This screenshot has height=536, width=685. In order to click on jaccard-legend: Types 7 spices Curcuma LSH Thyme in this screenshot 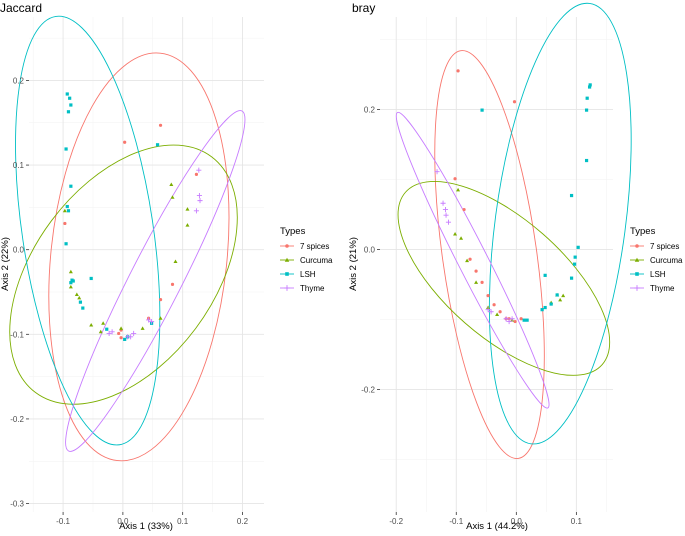, I will do `click(306, 259)`.